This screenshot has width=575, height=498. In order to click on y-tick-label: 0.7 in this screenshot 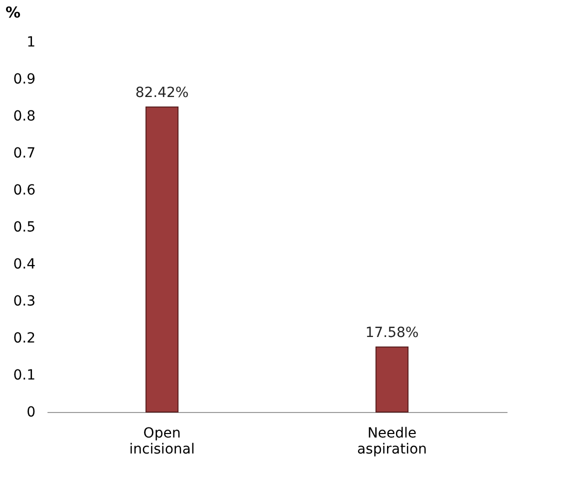, I will do `click(24, 154)`.